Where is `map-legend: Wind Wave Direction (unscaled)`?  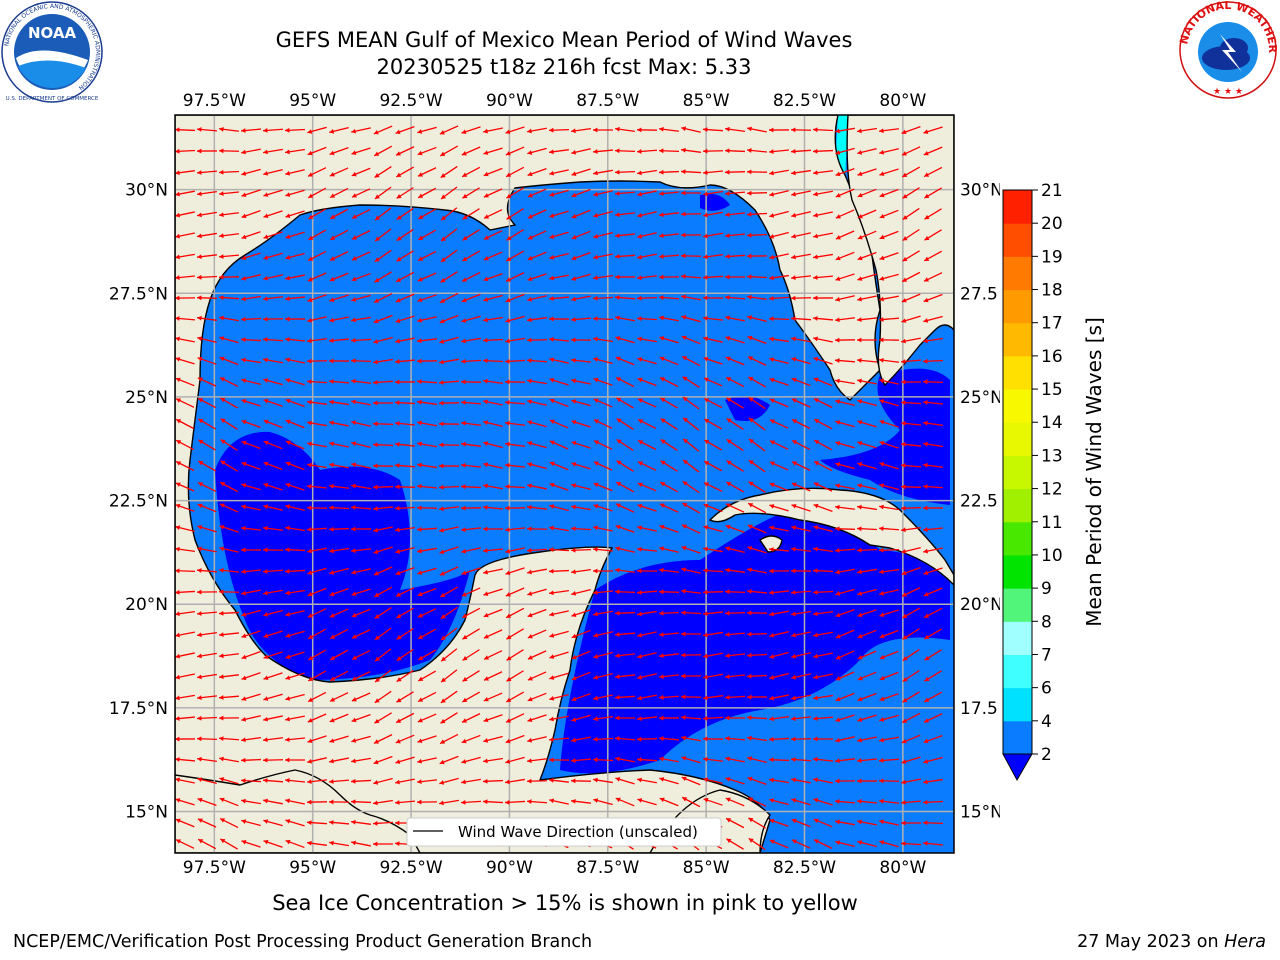 map-legend: Wind Wave Direction (unscaled) is located at coordinates (564, 832).